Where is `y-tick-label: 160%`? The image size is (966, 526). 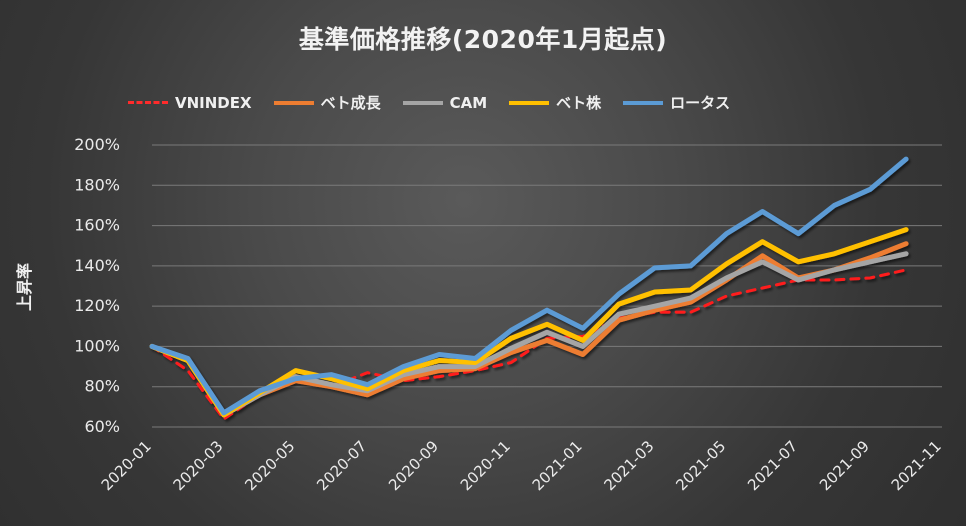
y-tick-label: 160% is located at coordinates (97, 225).